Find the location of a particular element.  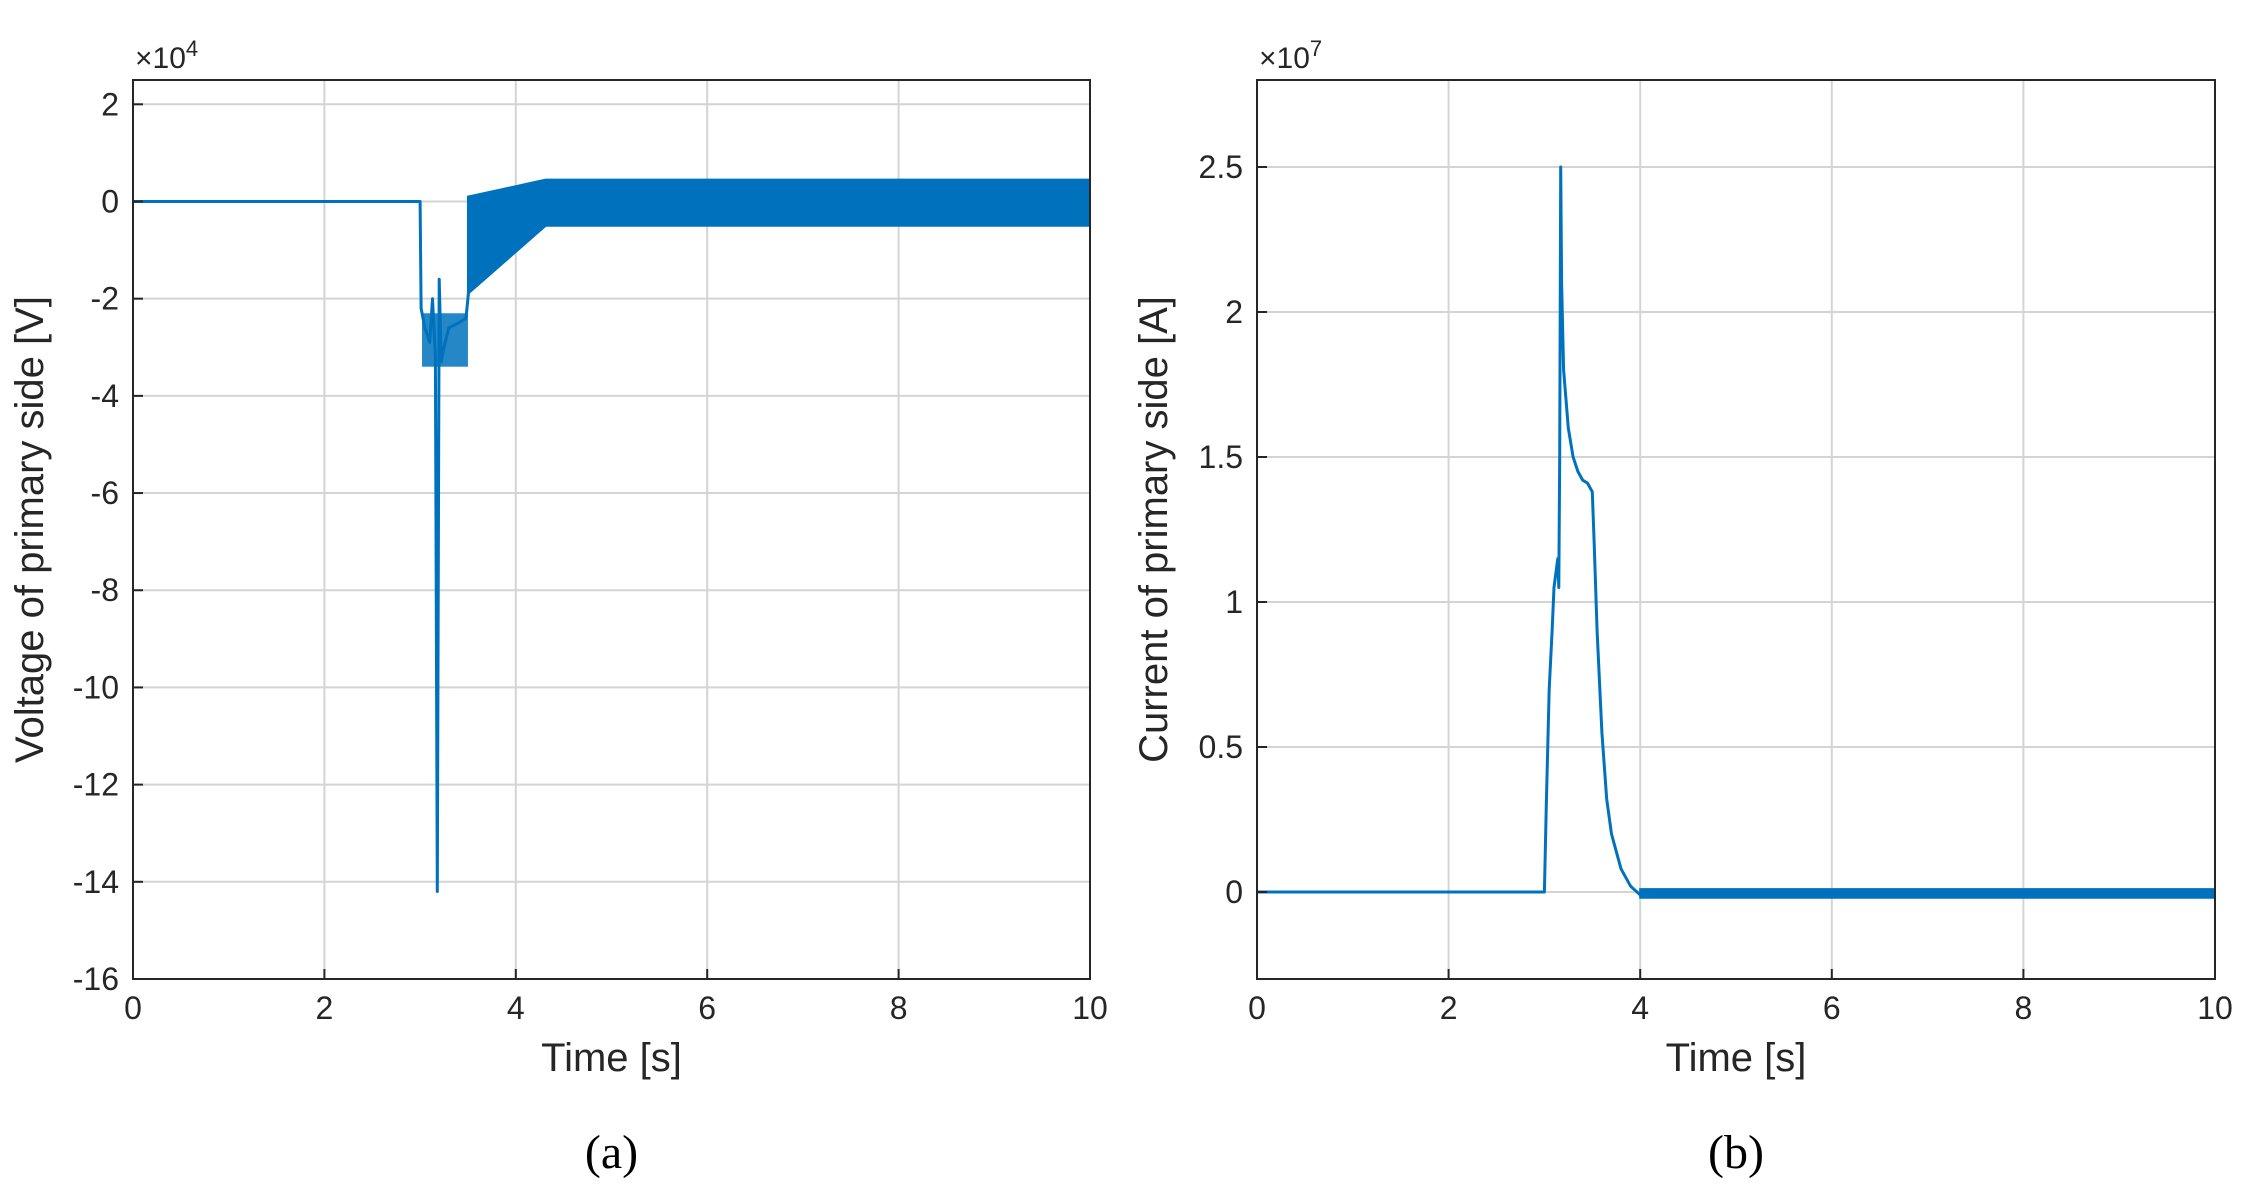

y-tick-label: -6 is located at coordinates (105, 493).